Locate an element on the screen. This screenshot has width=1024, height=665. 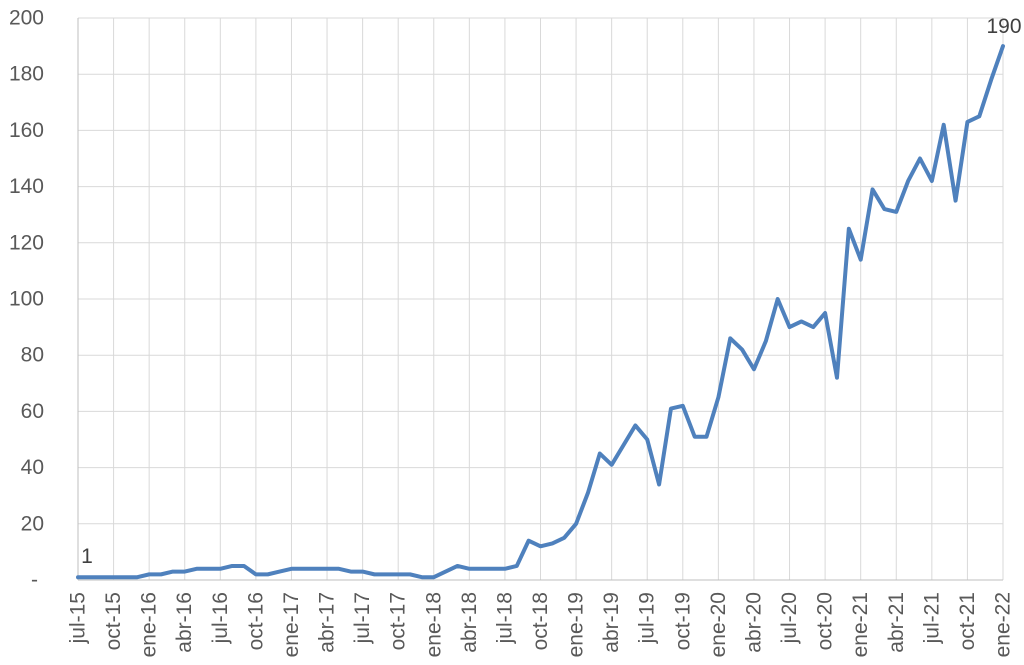
y-axis-tick-label: 200 is located at coordinates (26, 18).